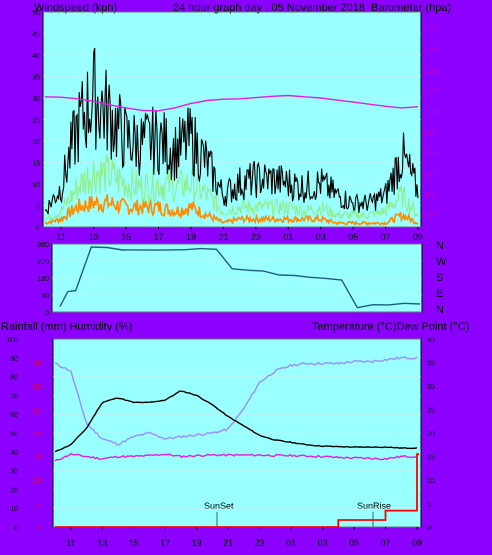  What do you see at coordinates (429, 505) in the screenshot?
I see `temp-y-tick-label: 5` at bounding box center [429, 505].